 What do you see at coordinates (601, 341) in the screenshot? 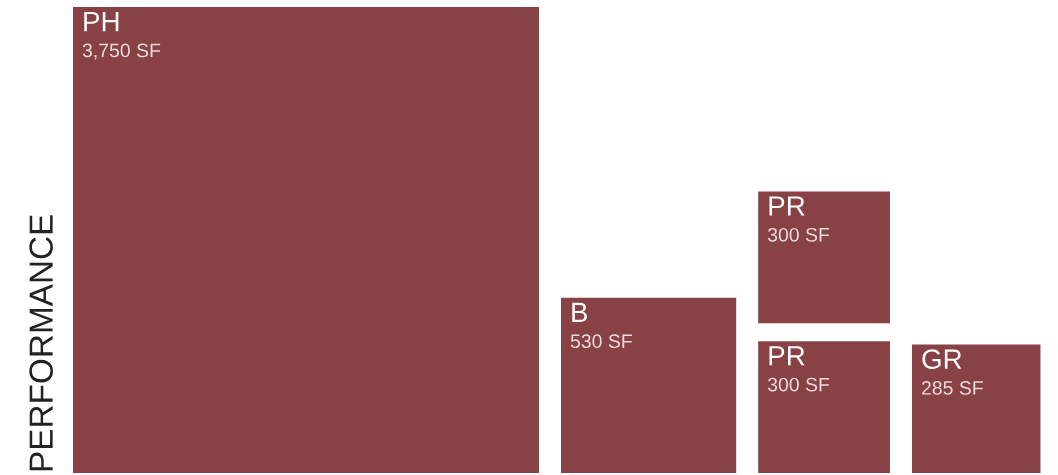
I see `data-label: 530 SF` at bounding box center [601, 341].